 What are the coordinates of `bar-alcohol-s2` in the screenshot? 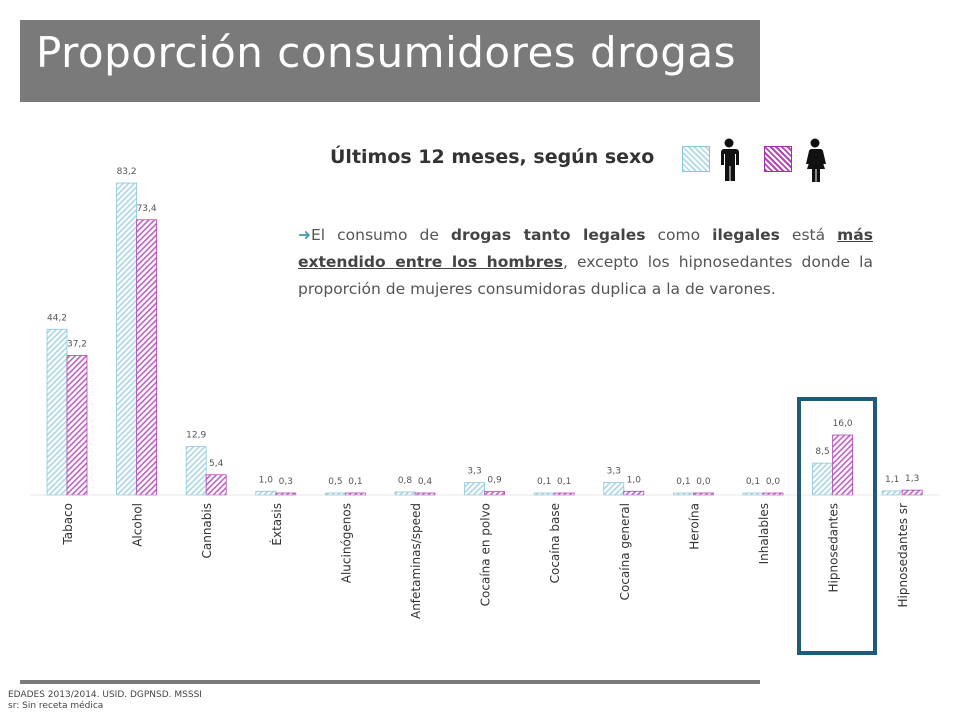 It's located at (147, 357).